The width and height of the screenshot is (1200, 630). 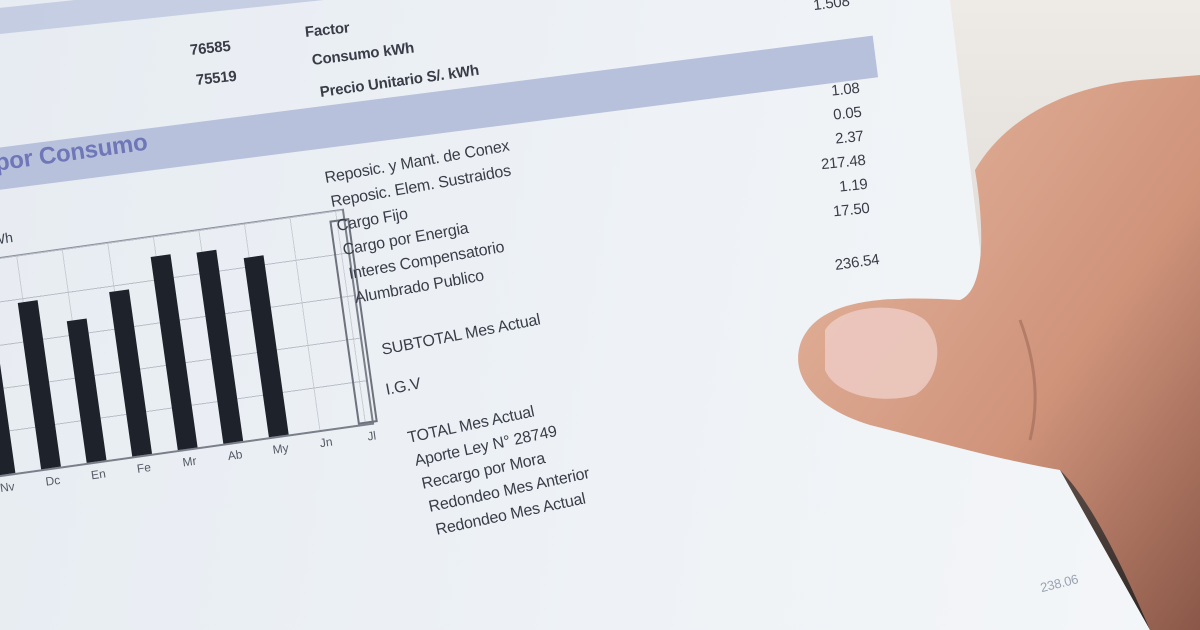 I want to click on knuckle-crease, so click(x=1027, y=380).